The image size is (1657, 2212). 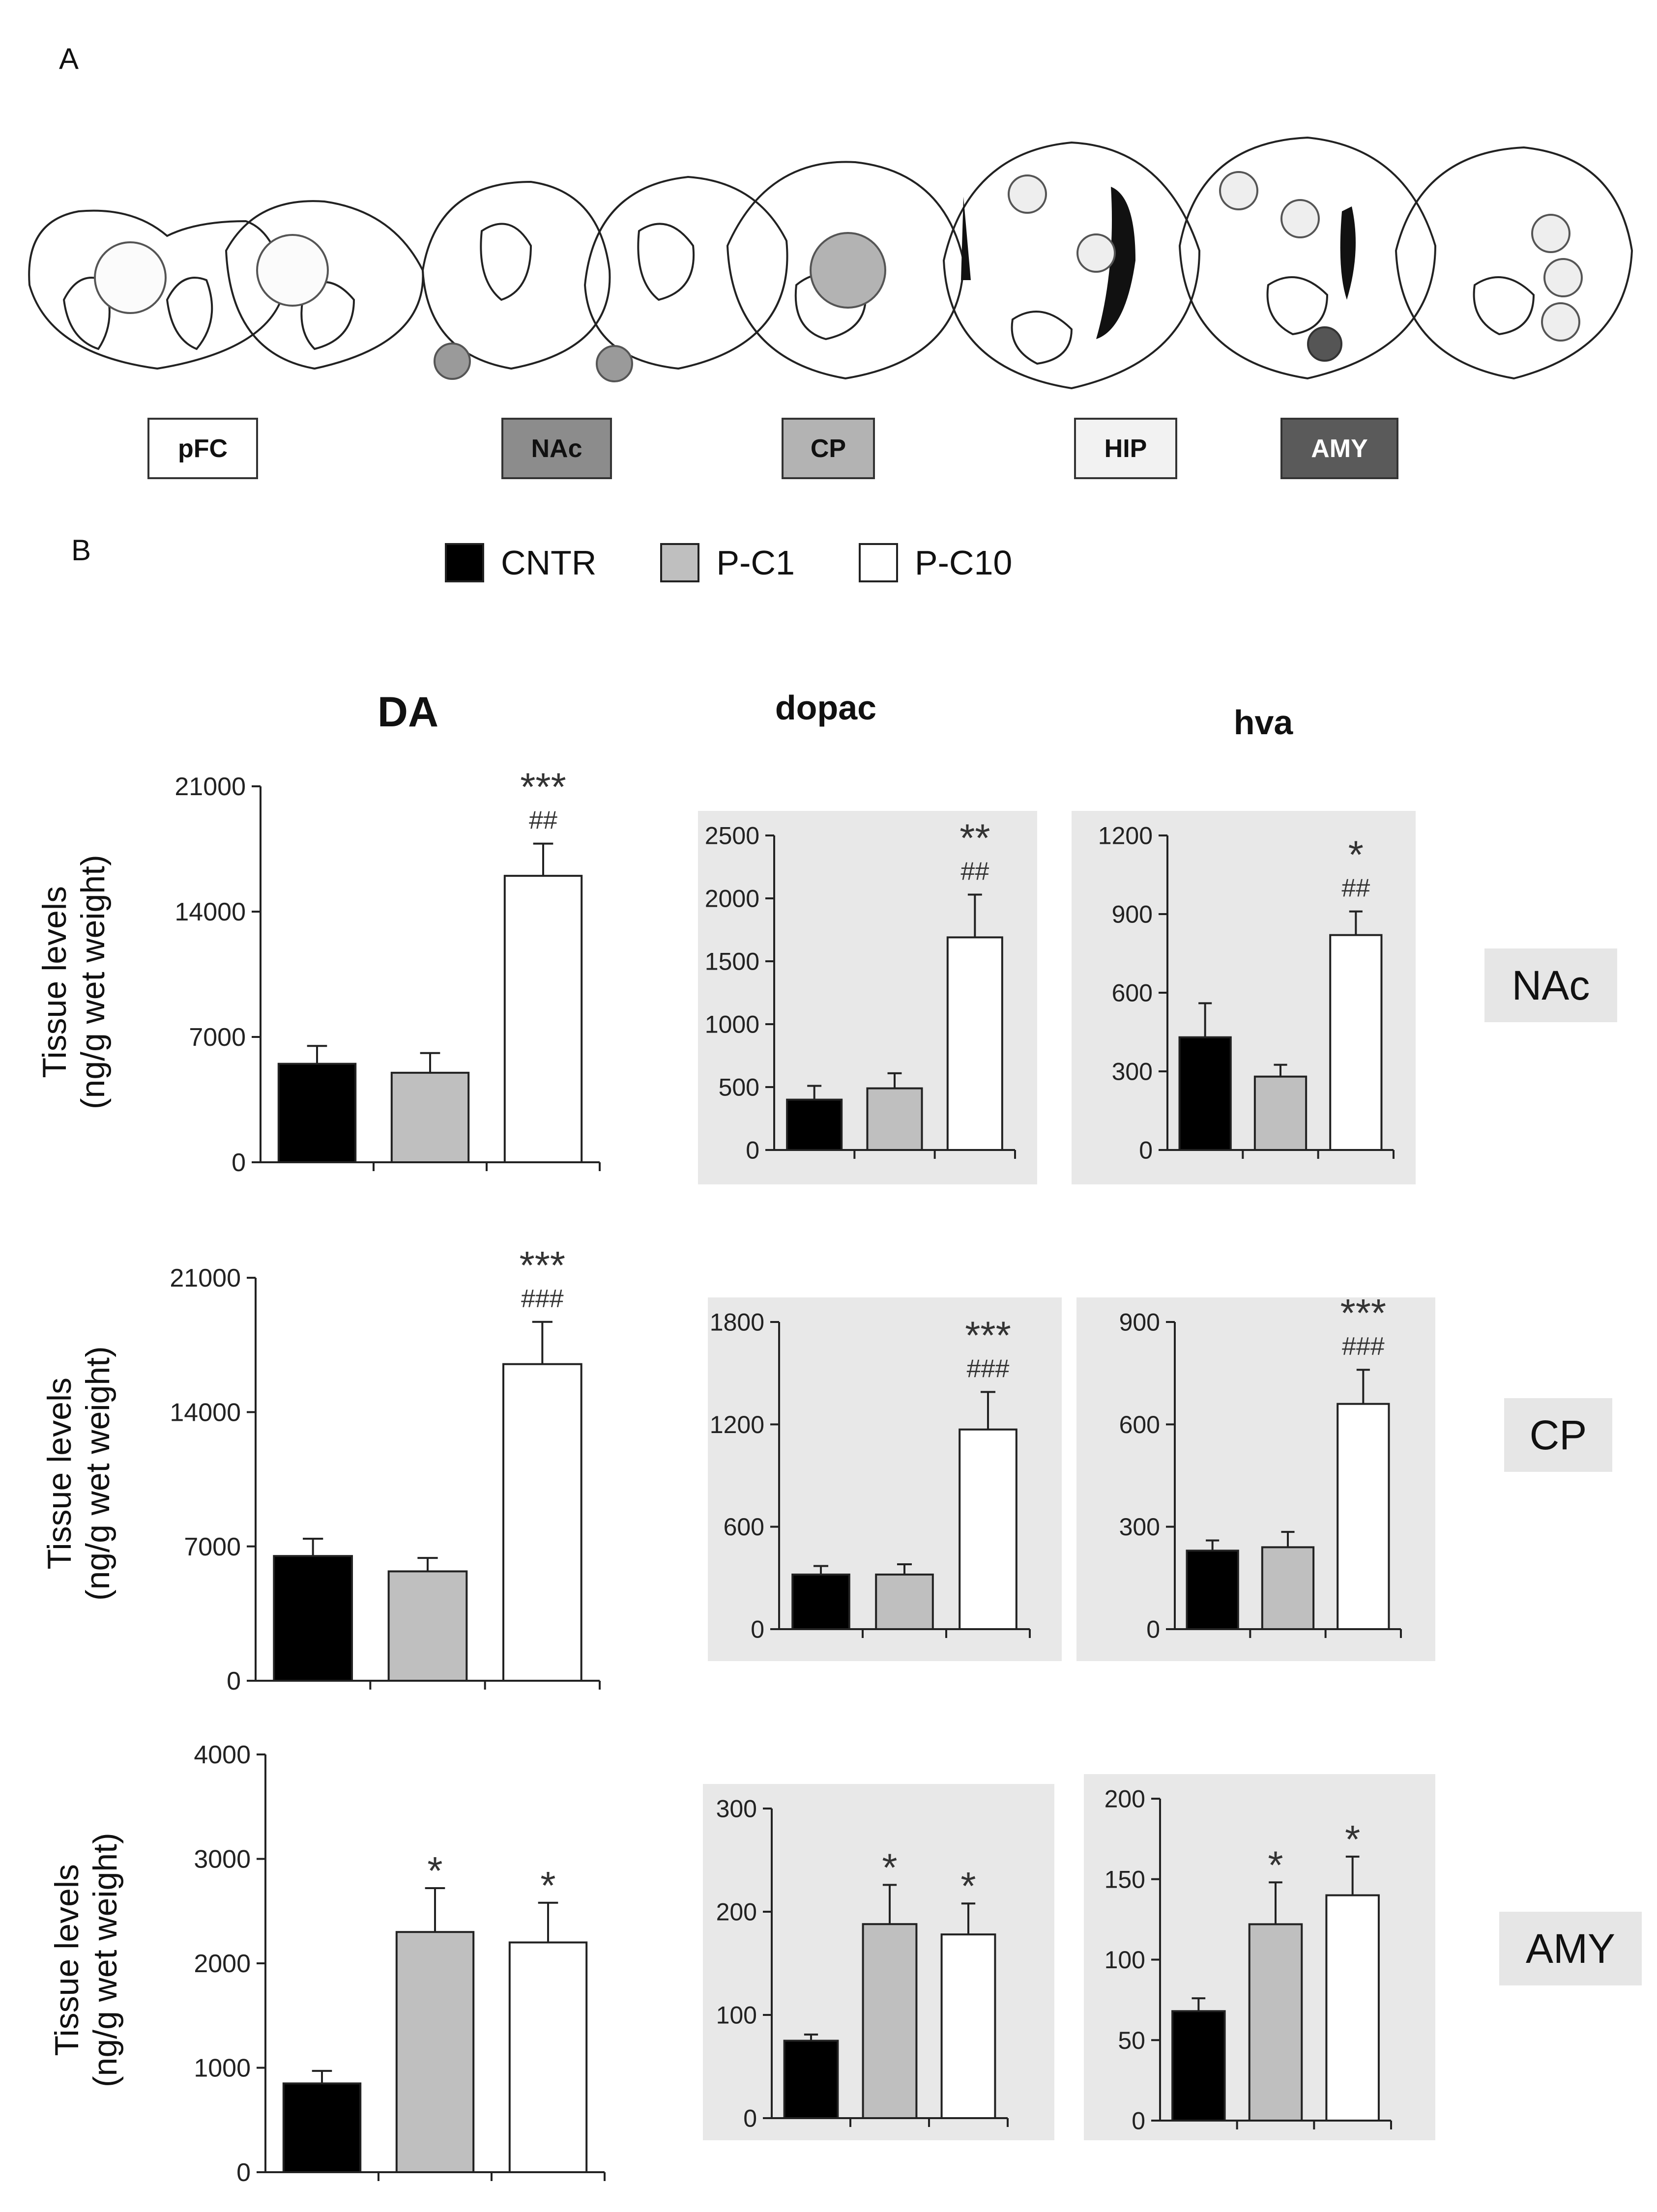 I want to click on ylabel-amy: Tissue levels (ng/g wet weight), so click(x=86, y=1959).